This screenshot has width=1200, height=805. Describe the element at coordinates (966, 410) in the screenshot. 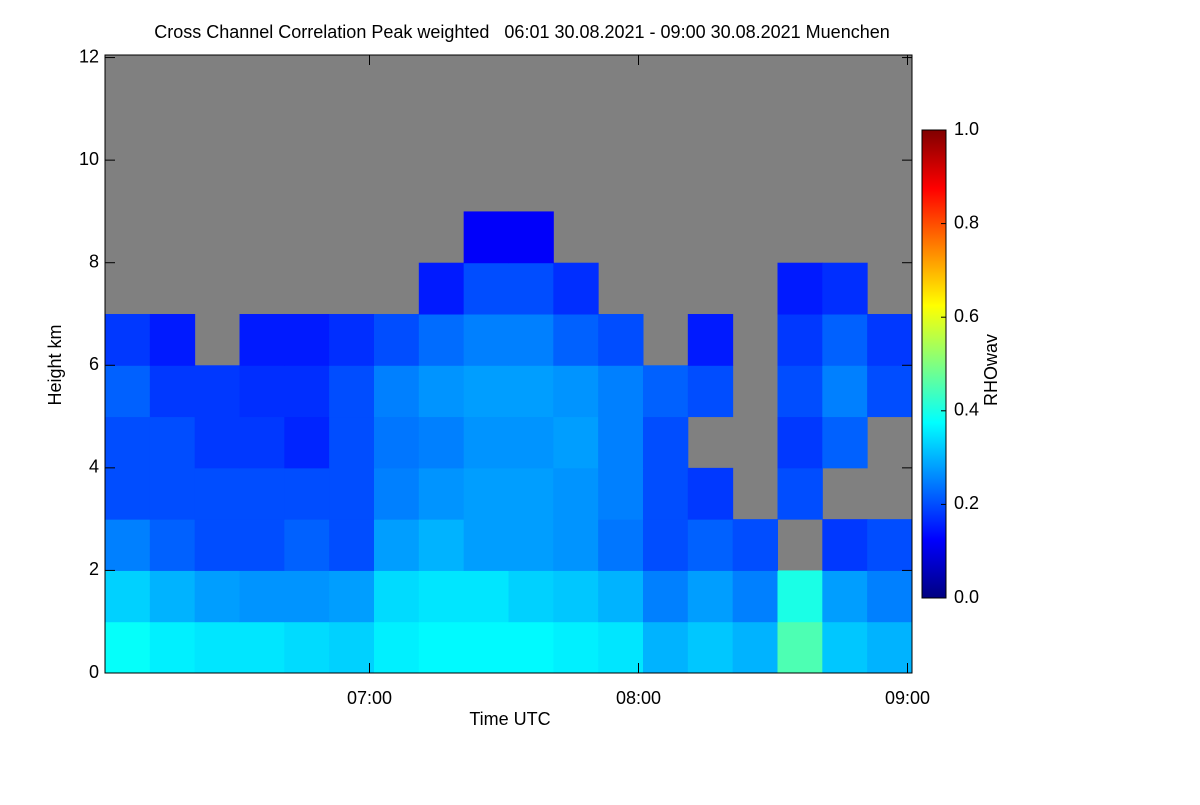

I see `colorbar-tick-label: 0.4` at that location.